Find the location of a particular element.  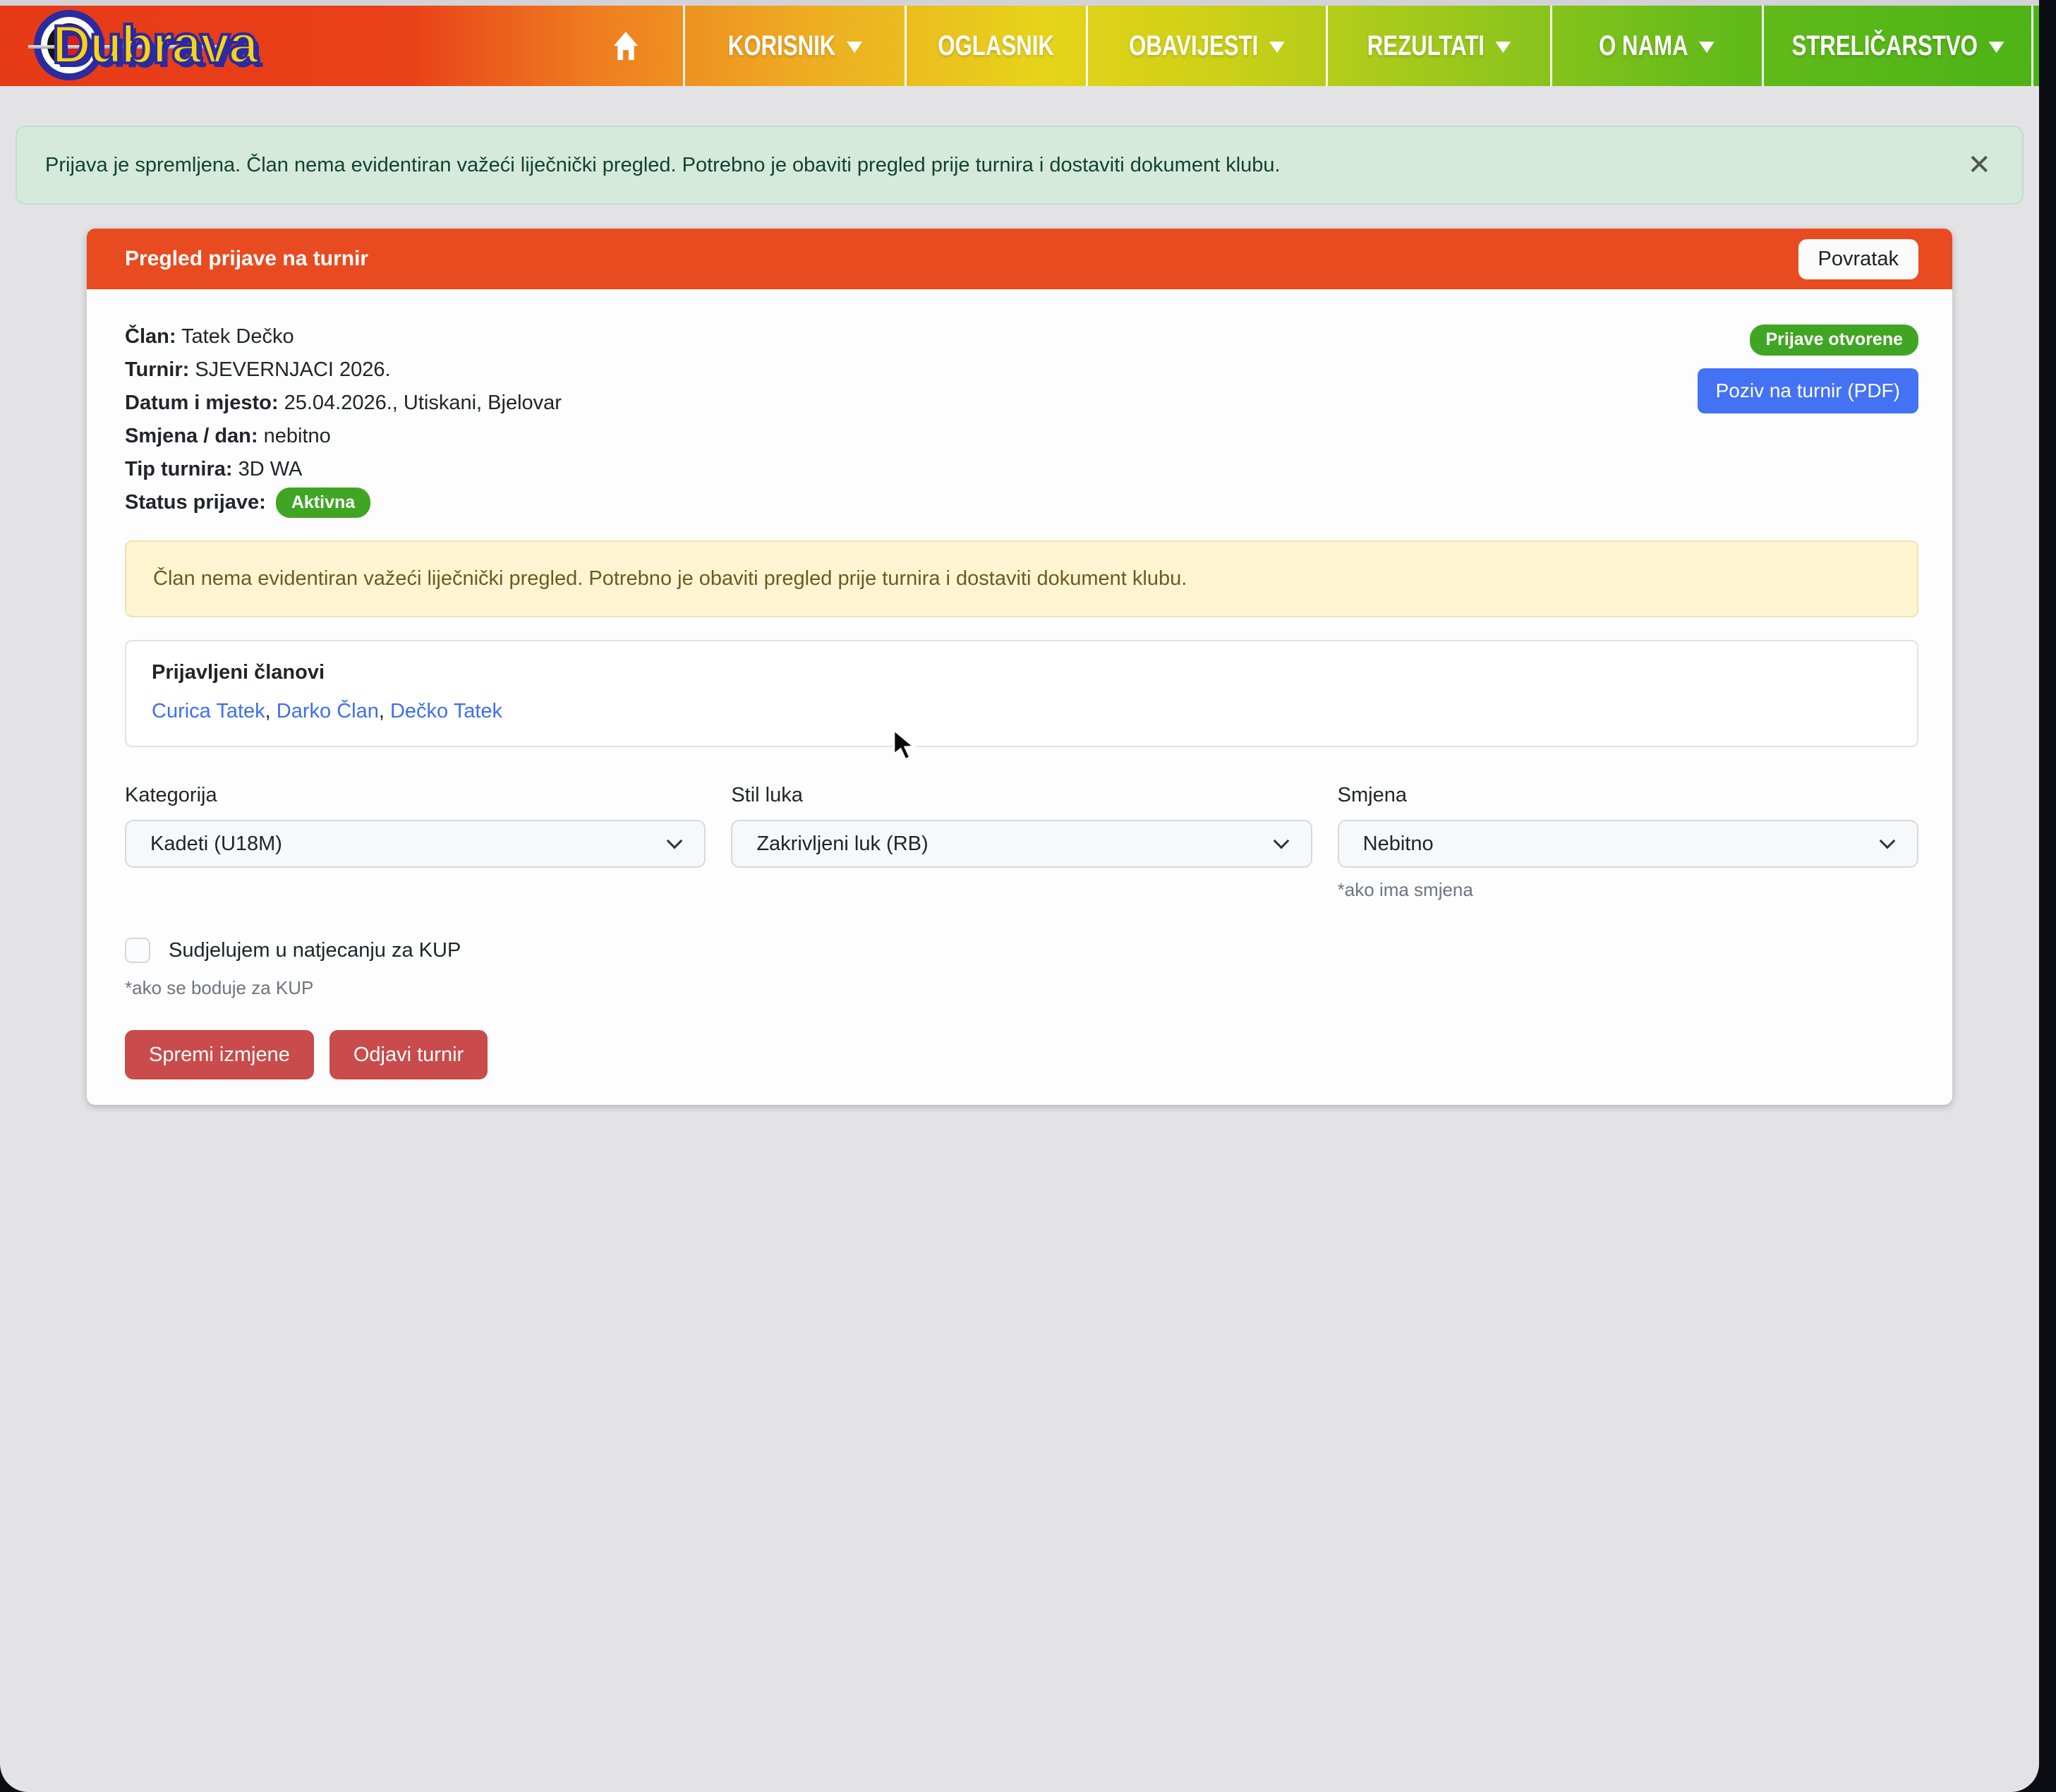

logo-area: Dubrava is located at coordinates (284, 46).